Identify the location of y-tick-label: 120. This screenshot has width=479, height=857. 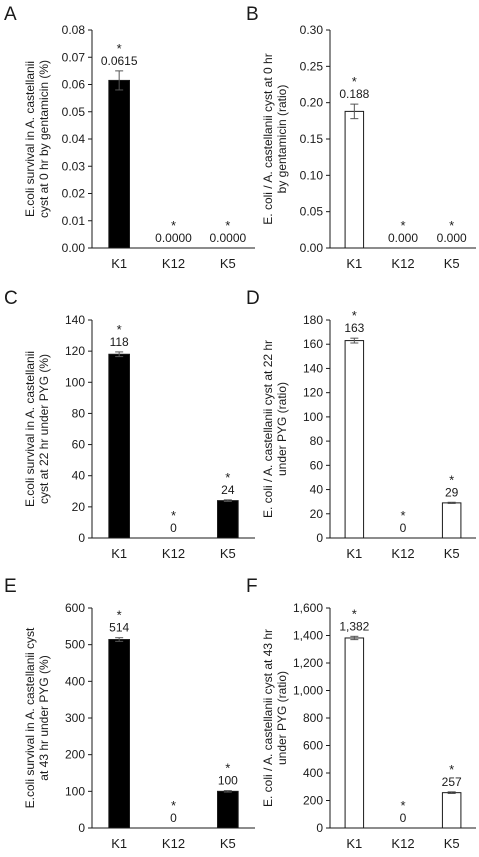
(75, 351).